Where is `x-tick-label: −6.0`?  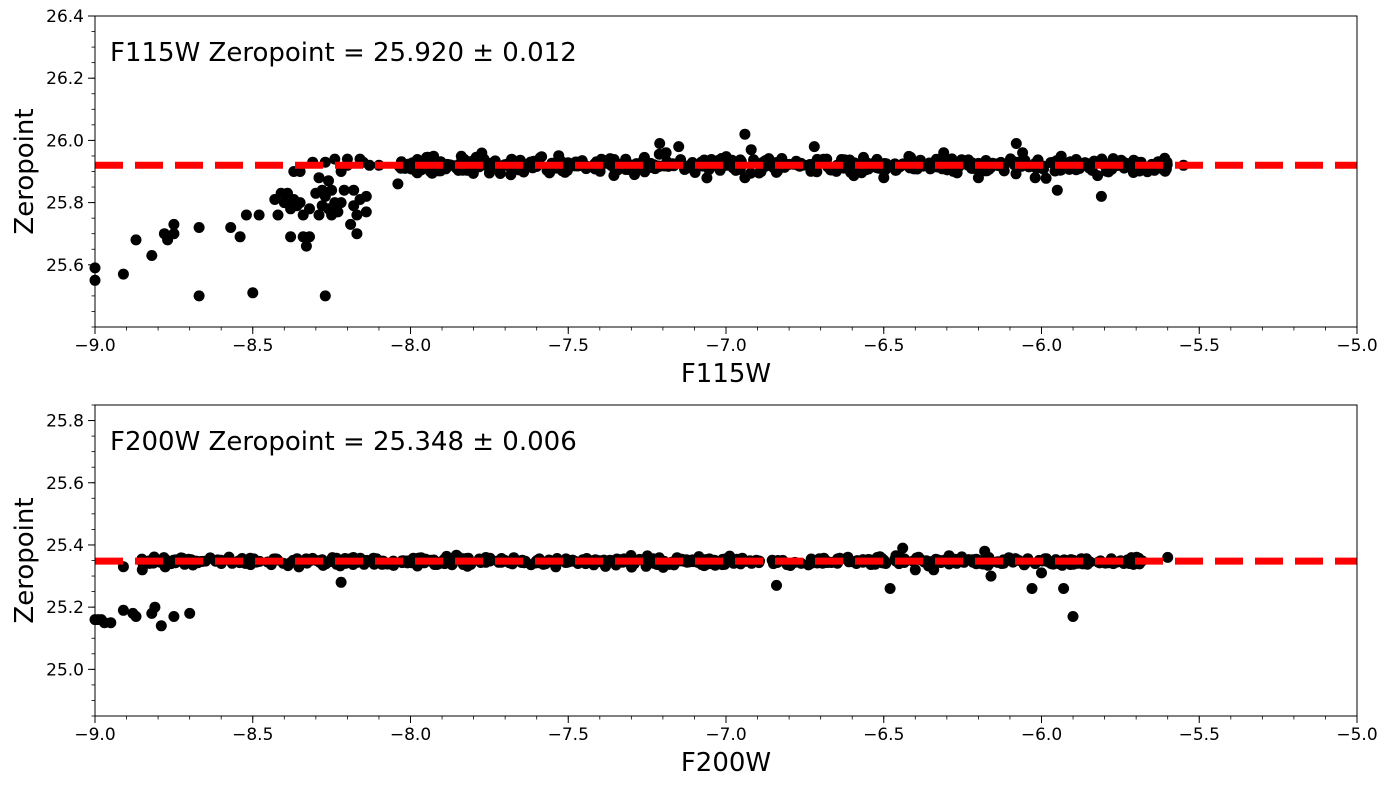
x-tick-label: −6.0 is located at coordinates (1041, 735).